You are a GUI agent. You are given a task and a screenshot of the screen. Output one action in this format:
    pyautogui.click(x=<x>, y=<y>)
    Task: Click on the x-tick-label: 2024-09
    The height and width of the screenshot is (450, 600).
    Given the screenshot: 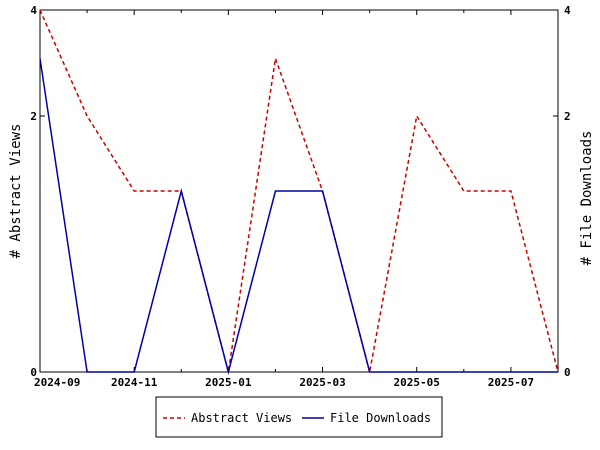 What is the action you would take?
    pyautogui.click(x=57, y=382)
    